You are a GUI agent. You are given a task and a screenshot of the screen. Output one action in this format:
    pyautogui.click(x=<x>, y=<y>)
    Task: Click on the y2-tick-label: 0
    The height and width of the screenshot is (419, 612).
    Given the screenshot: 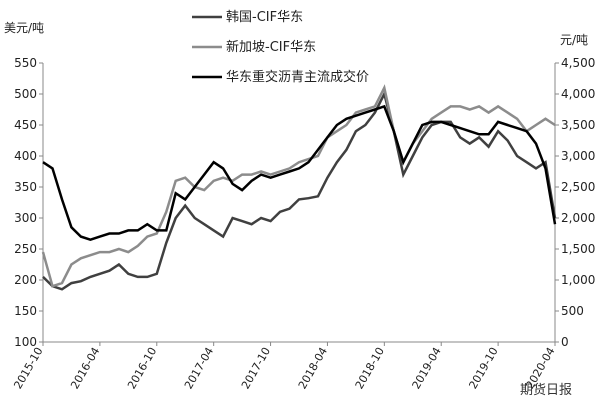 What is the action you would take?
    pyautogui.click(x=565, y=342)
    